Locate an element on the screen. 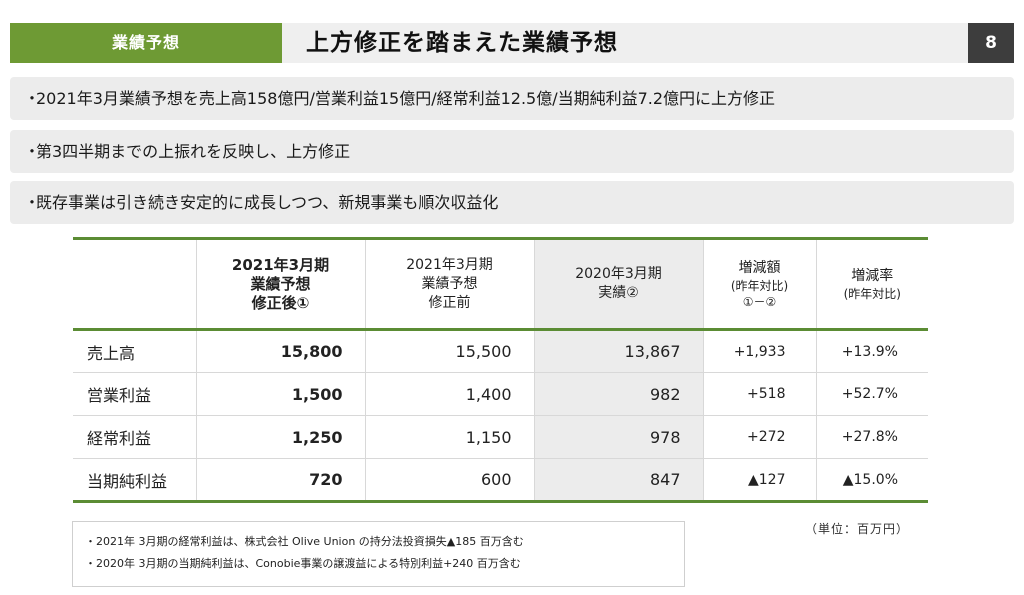 Image resolution: width=1024 pixels, height=595 pixels. row-label: 経常利益 is located at coordinates (135, 437).